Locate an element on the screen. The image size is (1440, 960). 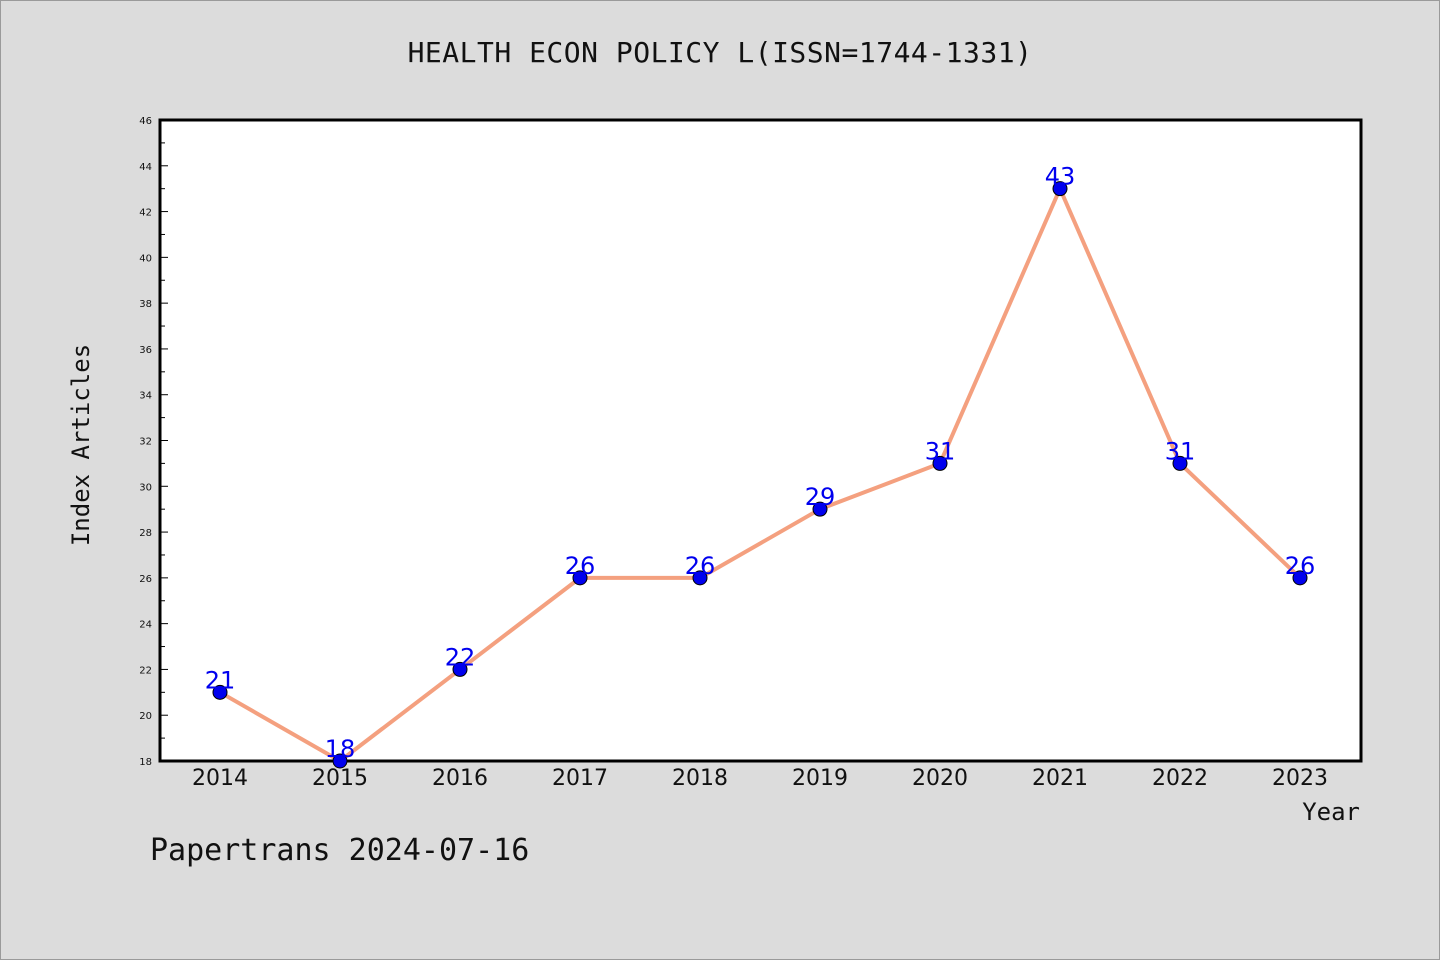
x-tick-label: 2018 is located at coordinates (700, 778).